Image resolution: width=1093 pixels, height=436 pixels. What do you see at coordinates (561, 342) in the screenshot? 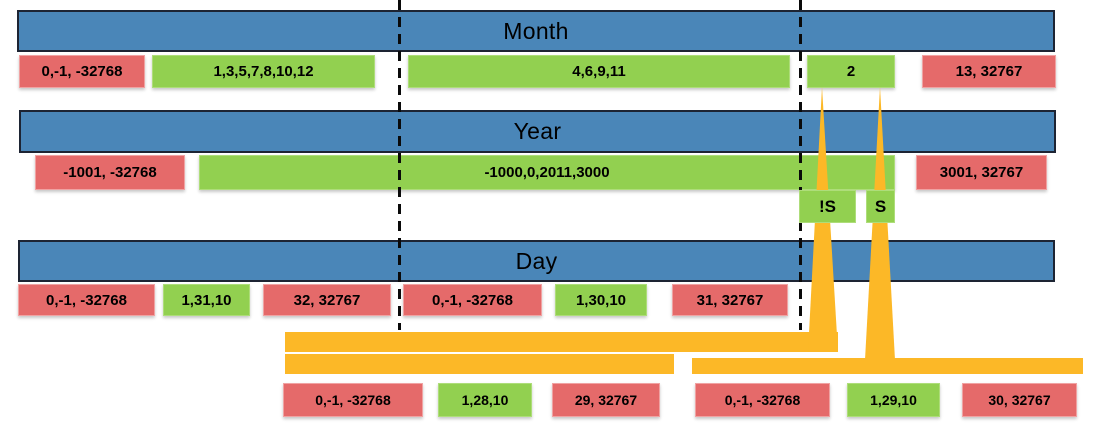
I see `feb-non-leap-bar-top` at bounding box center [561, 342].